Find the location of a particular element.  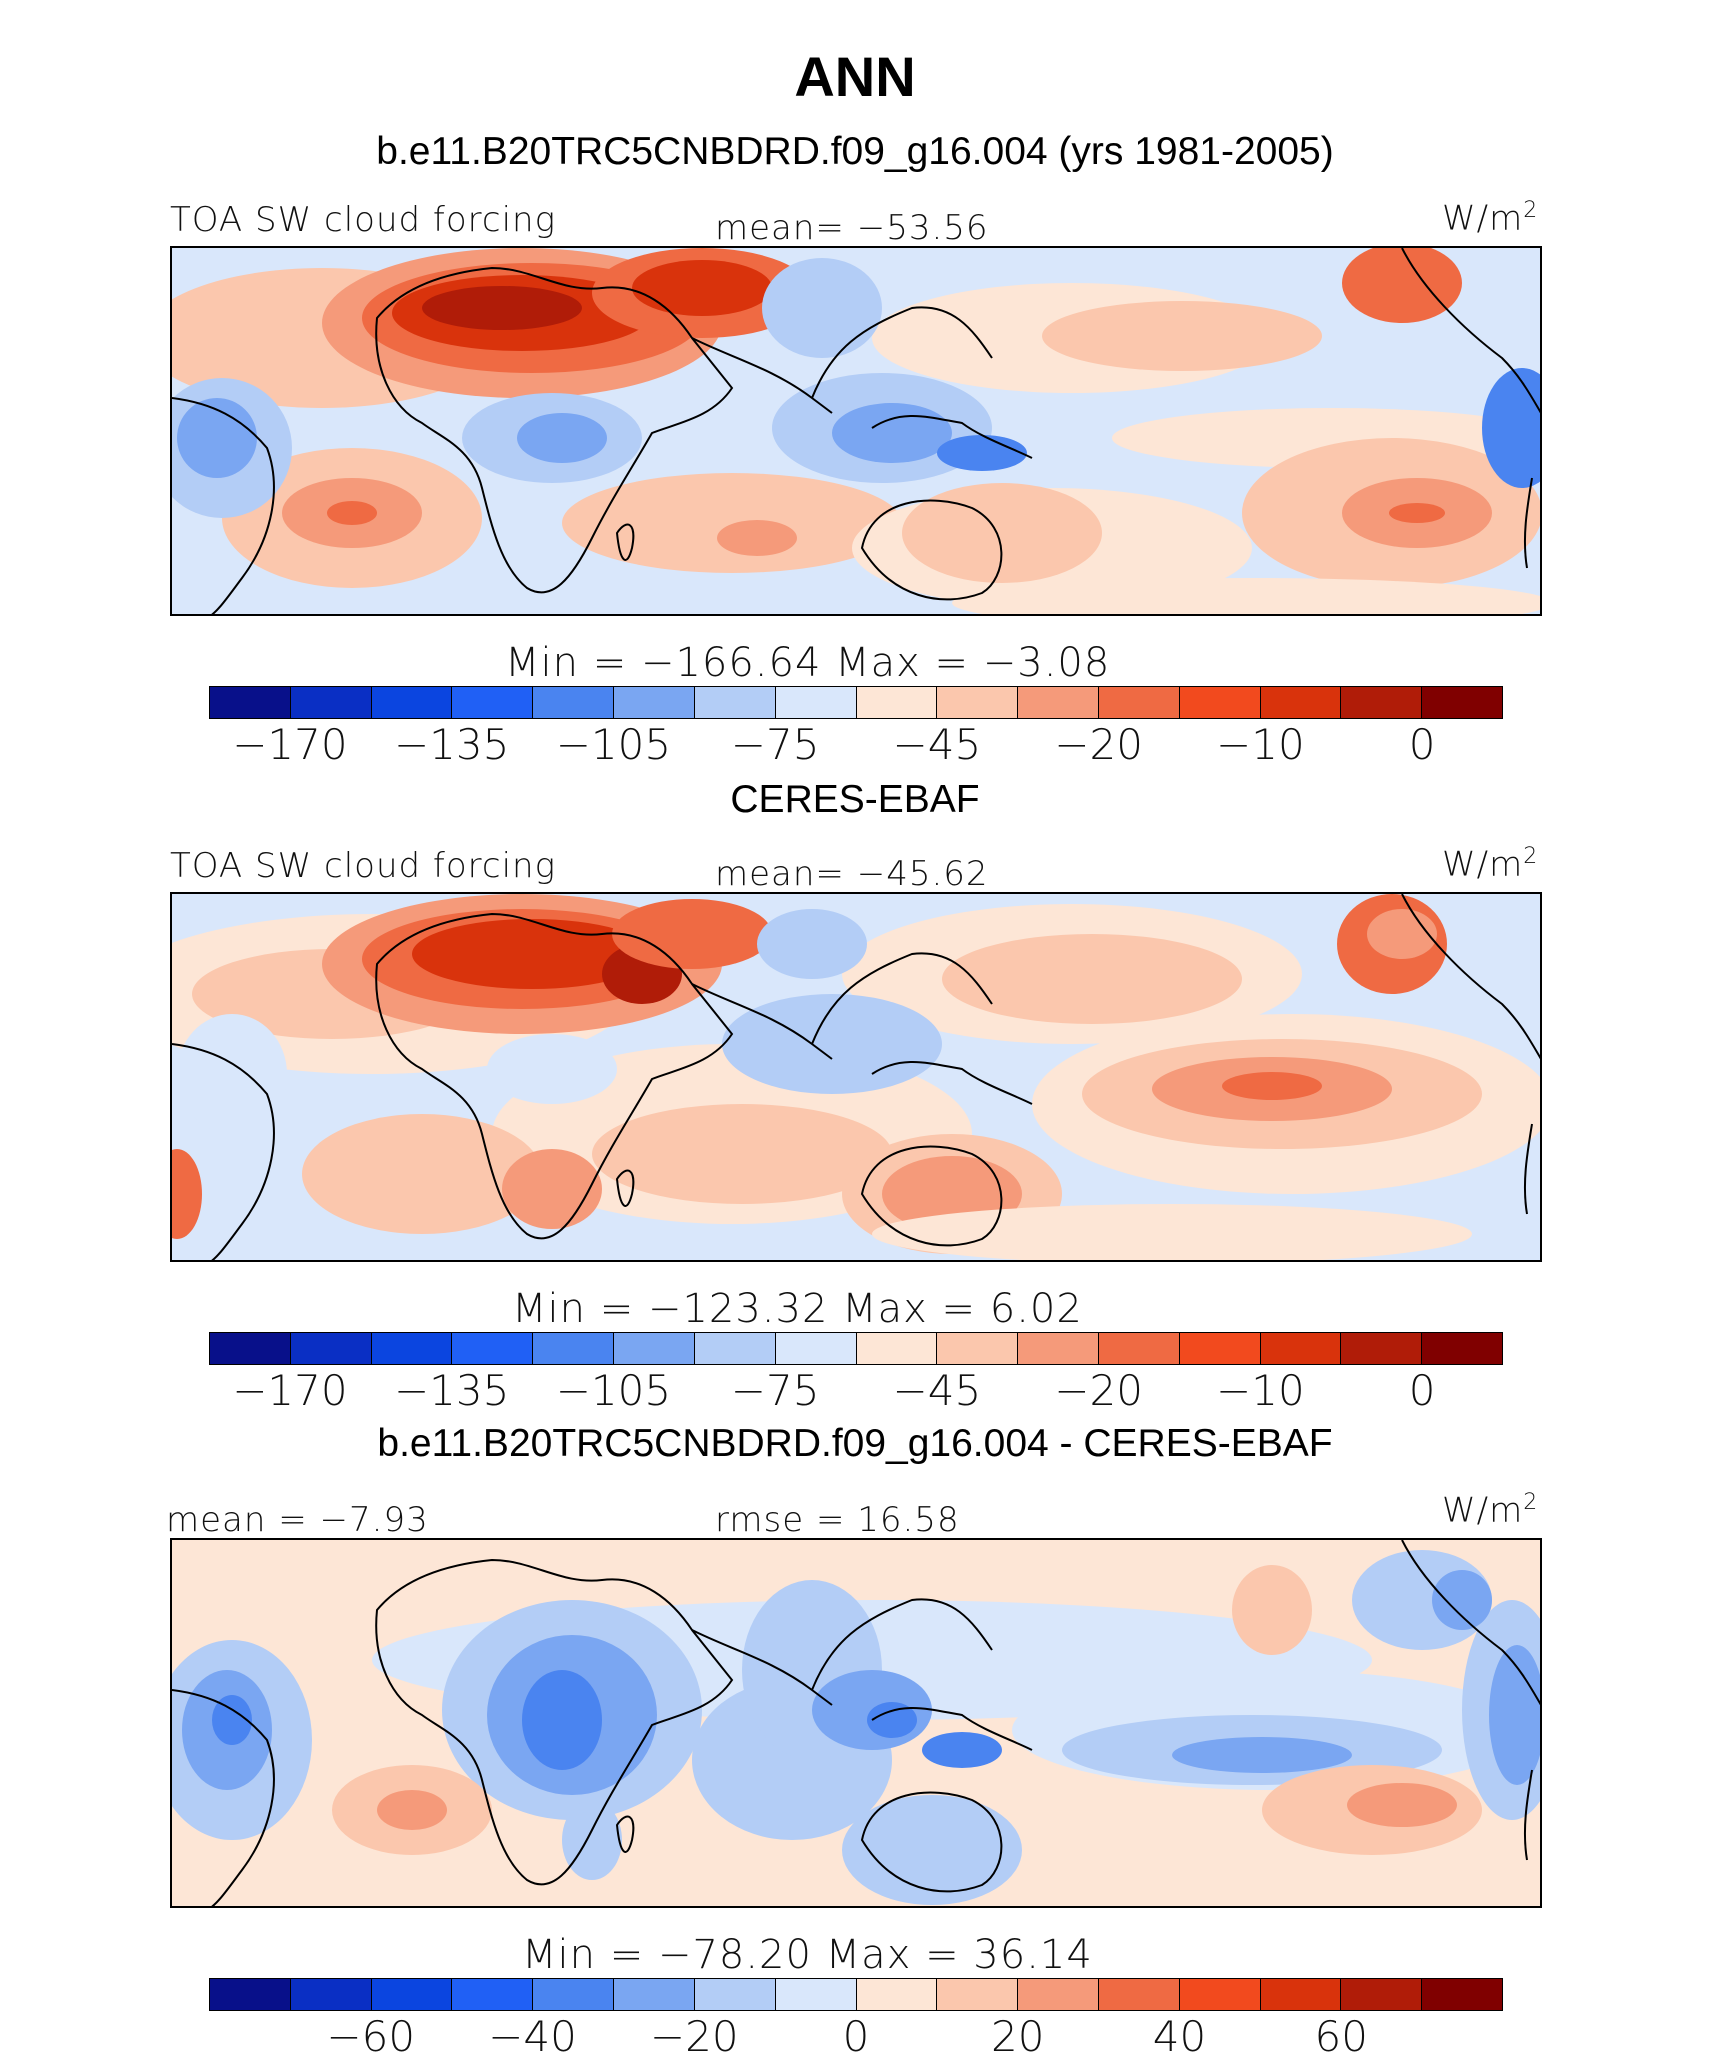

panel-1-mean-label: mean= −53.56 is located at coordinates (852, 228).